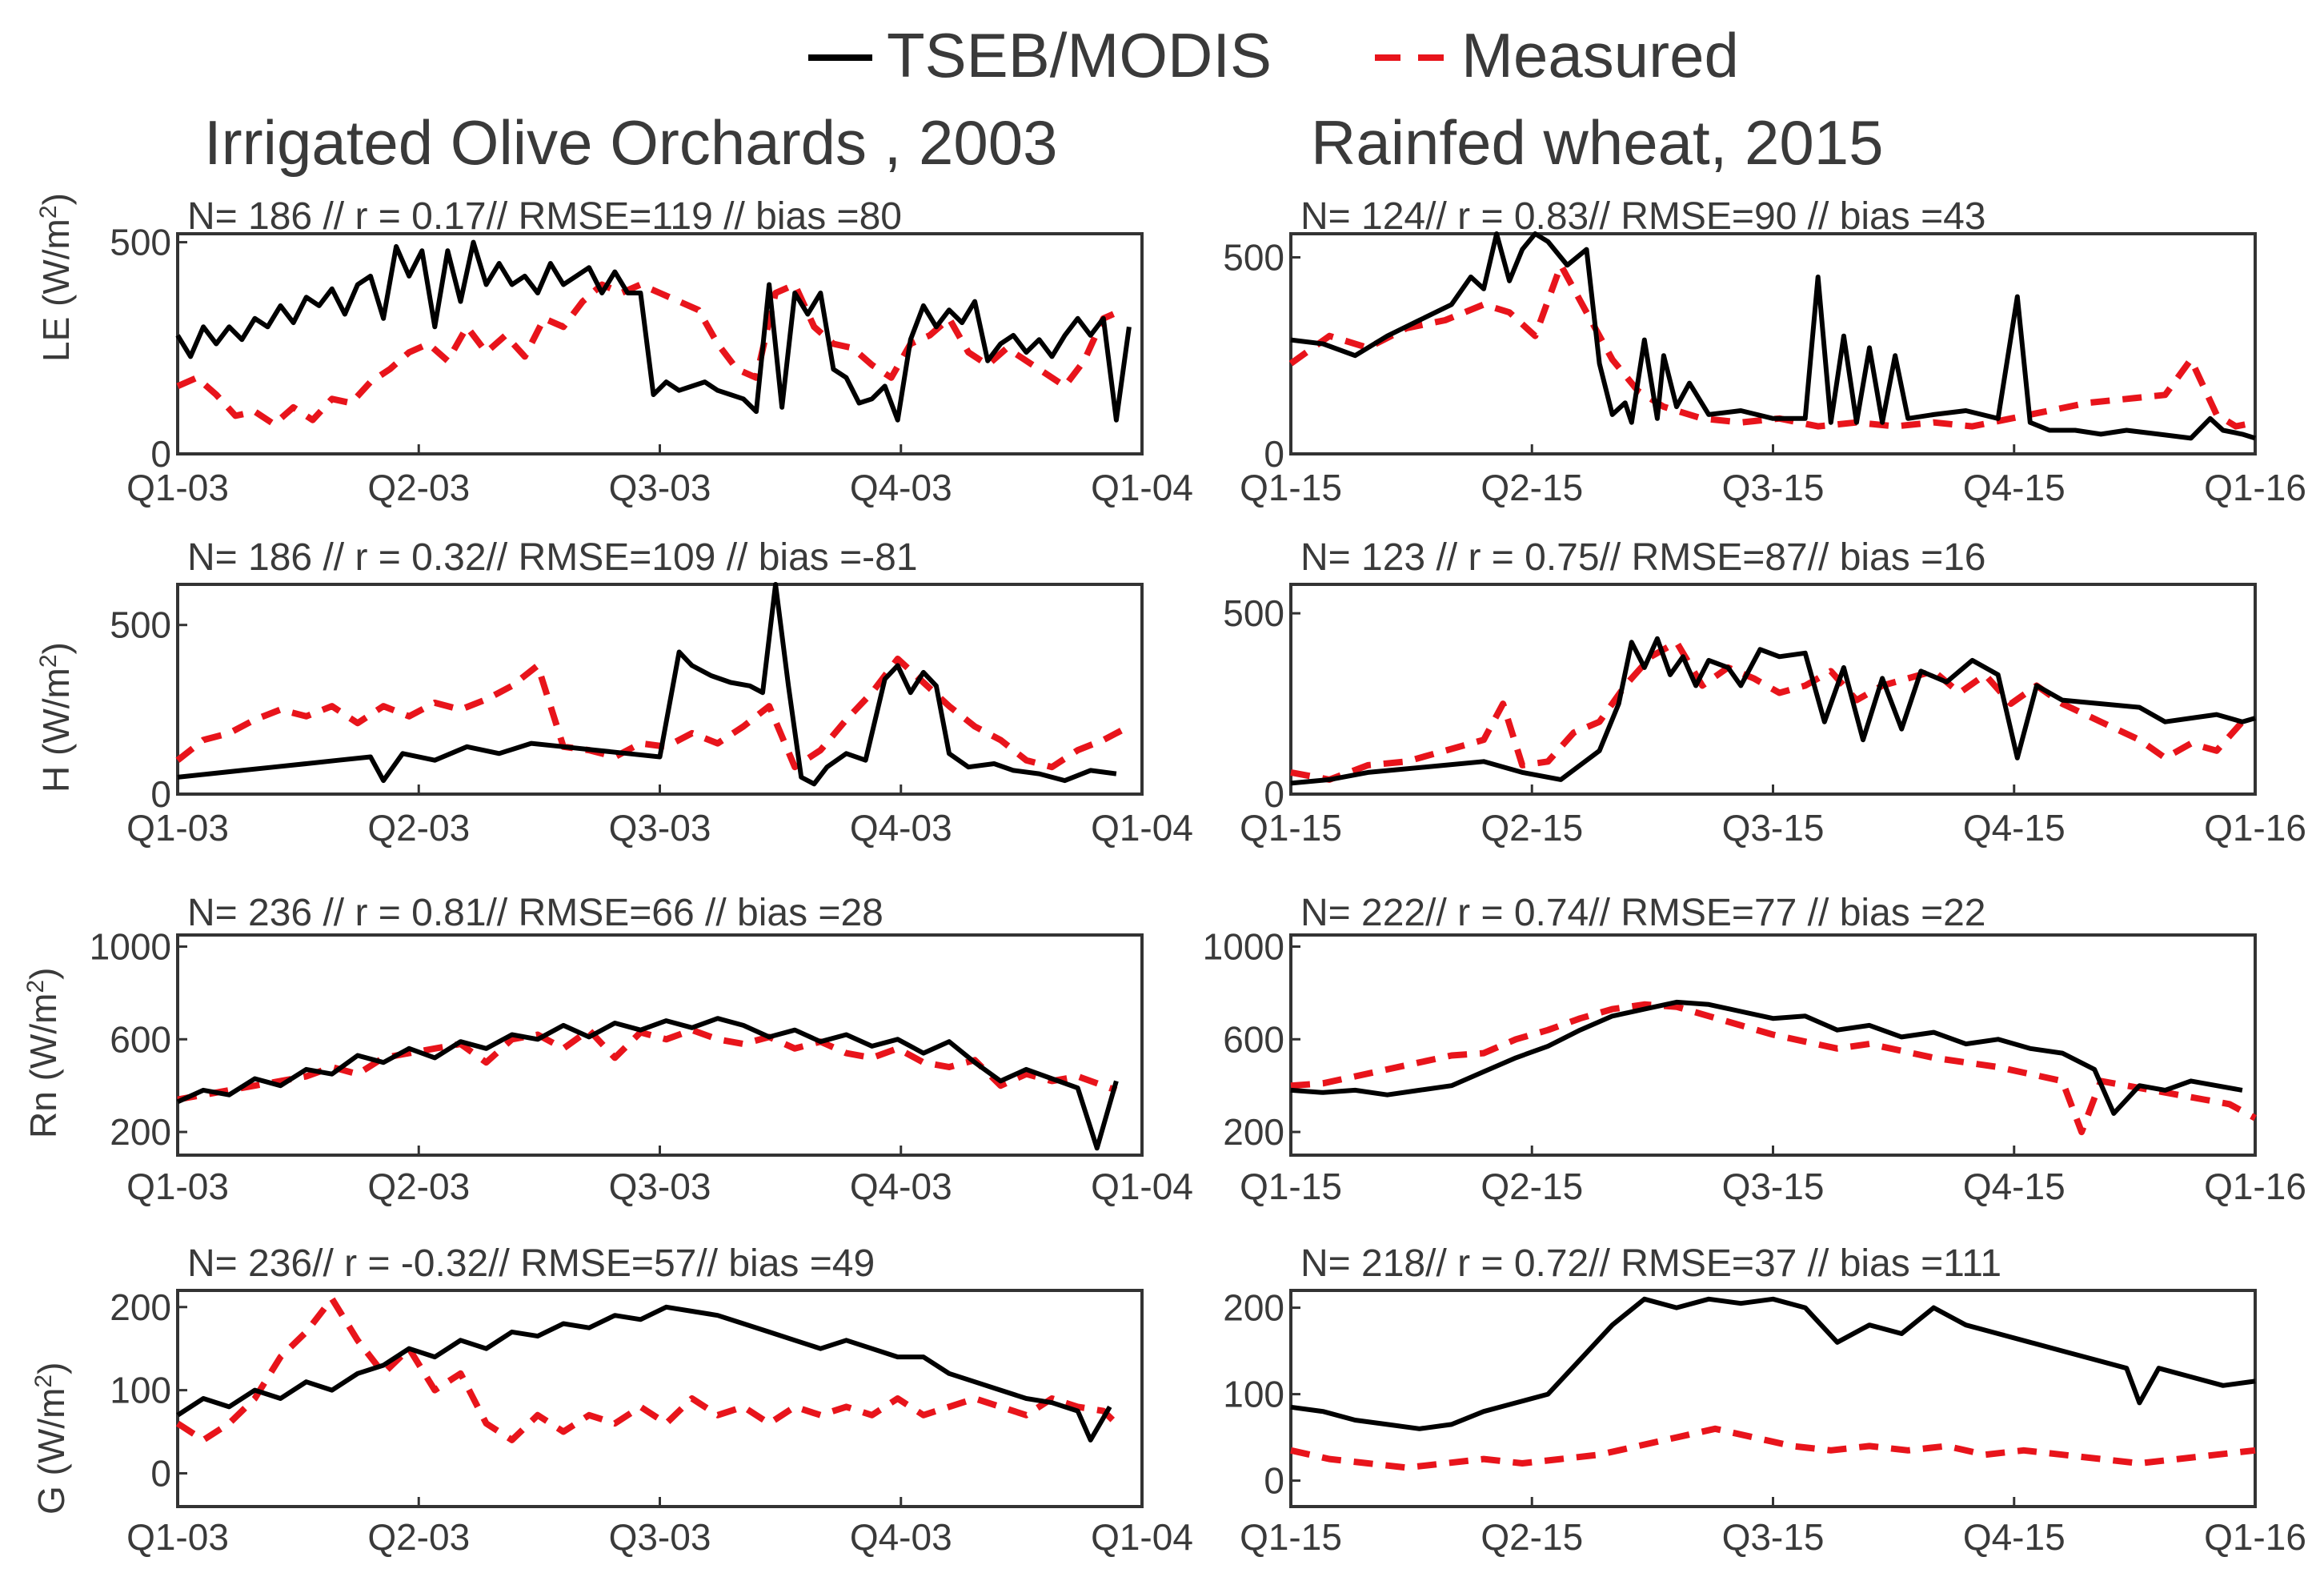 This screenshot has height=1569, width=2324. Describe the element at coordinates (1643, 913) in the screenshot. I see `stats-label: N= 222// r = 0.74// RMSE=77 // bias =22` at that location.